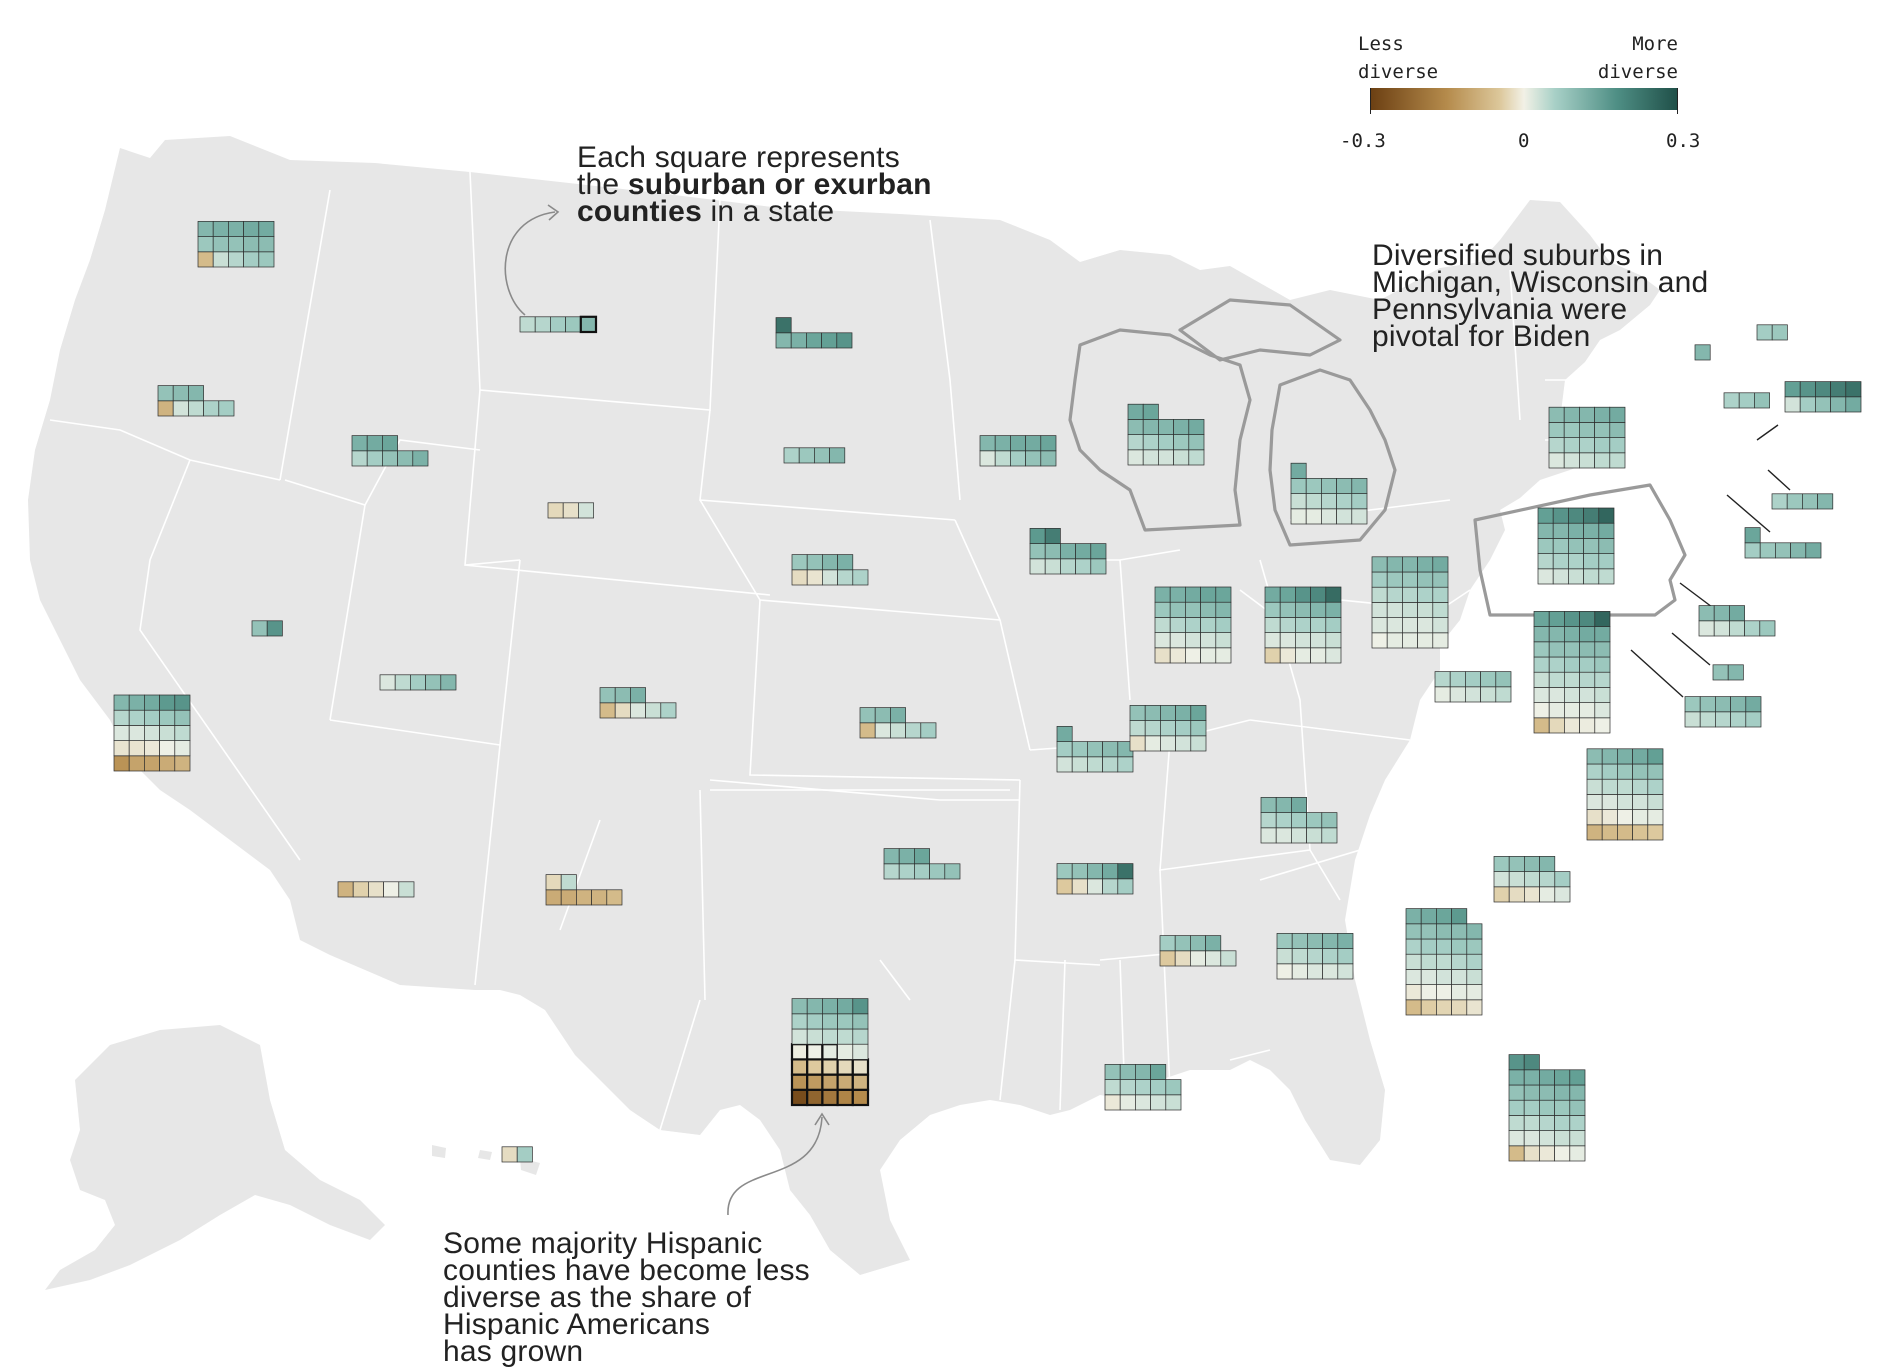  What do you see at coordinates (577, 1324) in the screenshot?
I see `hispanic-annotation-line4: Hispanic Americans` at bounding box center [577, 1324].